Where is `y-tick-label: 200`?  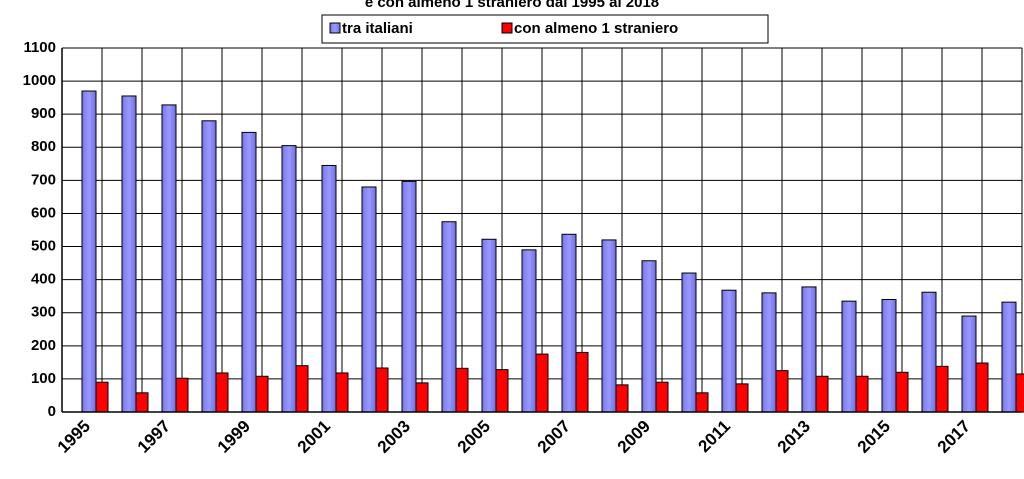
y-tick-label: 200 is located at coordinates (43, 345).